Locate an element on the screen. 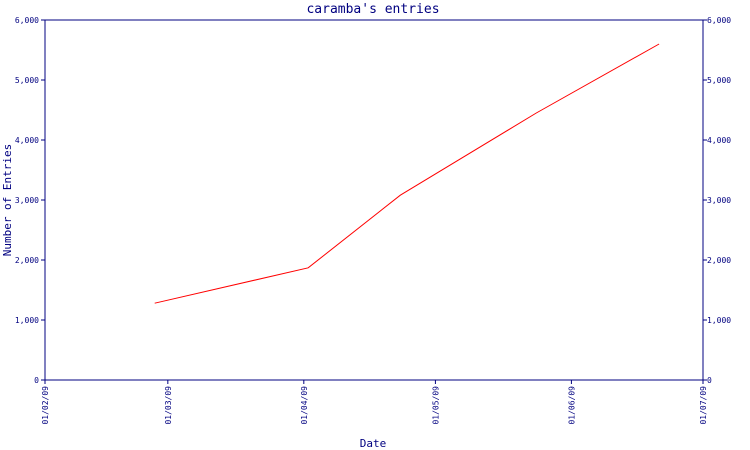 The image size is (750, 450). x-tick-label: 01/06/09 is located at coordinates (571, 405).